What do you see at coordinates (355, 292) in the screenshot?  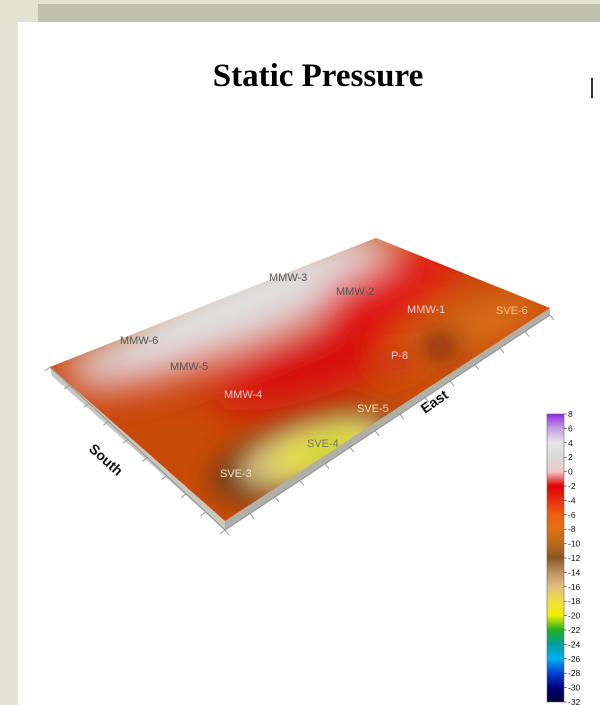 I see `well-label-mmw-2: MMW-2` at bounding box center [355, 292].